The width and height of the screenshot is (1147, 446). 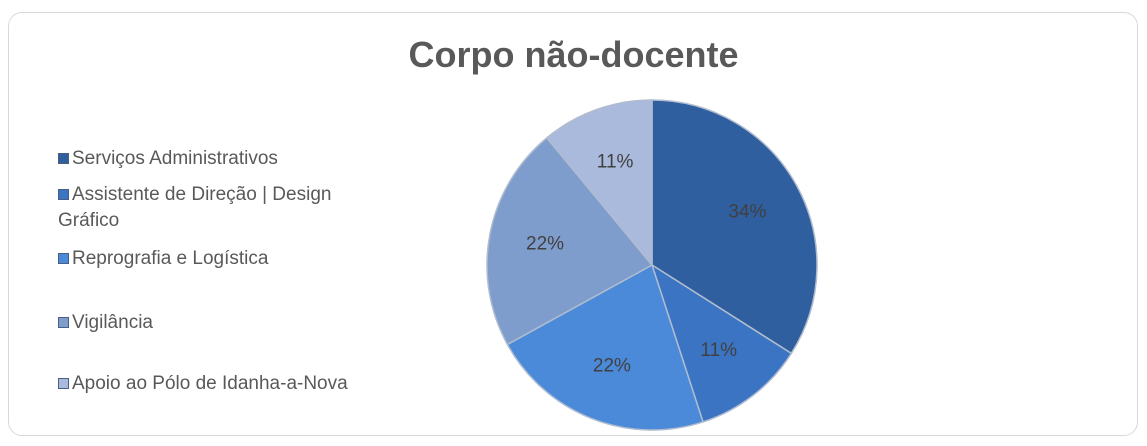 I want to click on legend-item: Reprografia e Logística, so click(x=223, y=259).